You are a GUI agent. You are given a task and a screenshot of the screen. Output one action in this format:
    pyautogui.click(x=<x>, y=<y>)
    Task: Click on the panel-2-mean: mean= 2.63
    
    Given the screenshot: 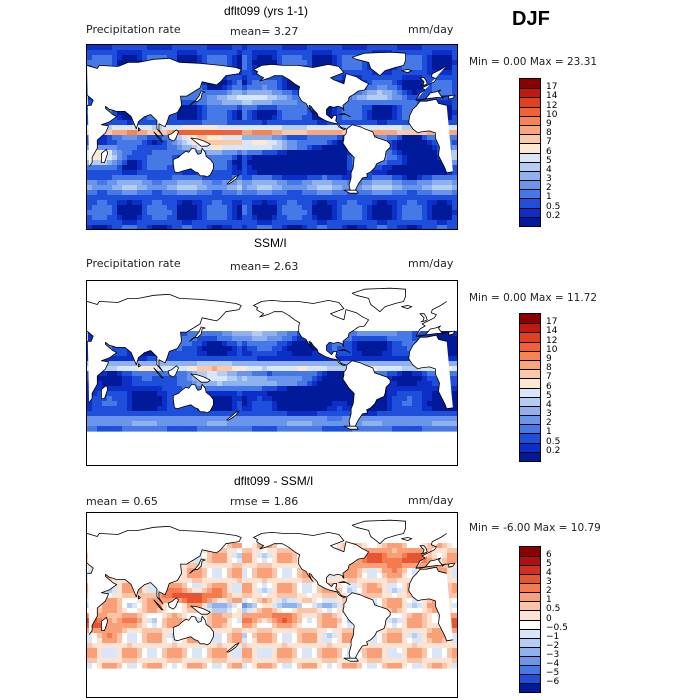 What is the action you would take?
    pyautogui.click(x=264, y=266)
    